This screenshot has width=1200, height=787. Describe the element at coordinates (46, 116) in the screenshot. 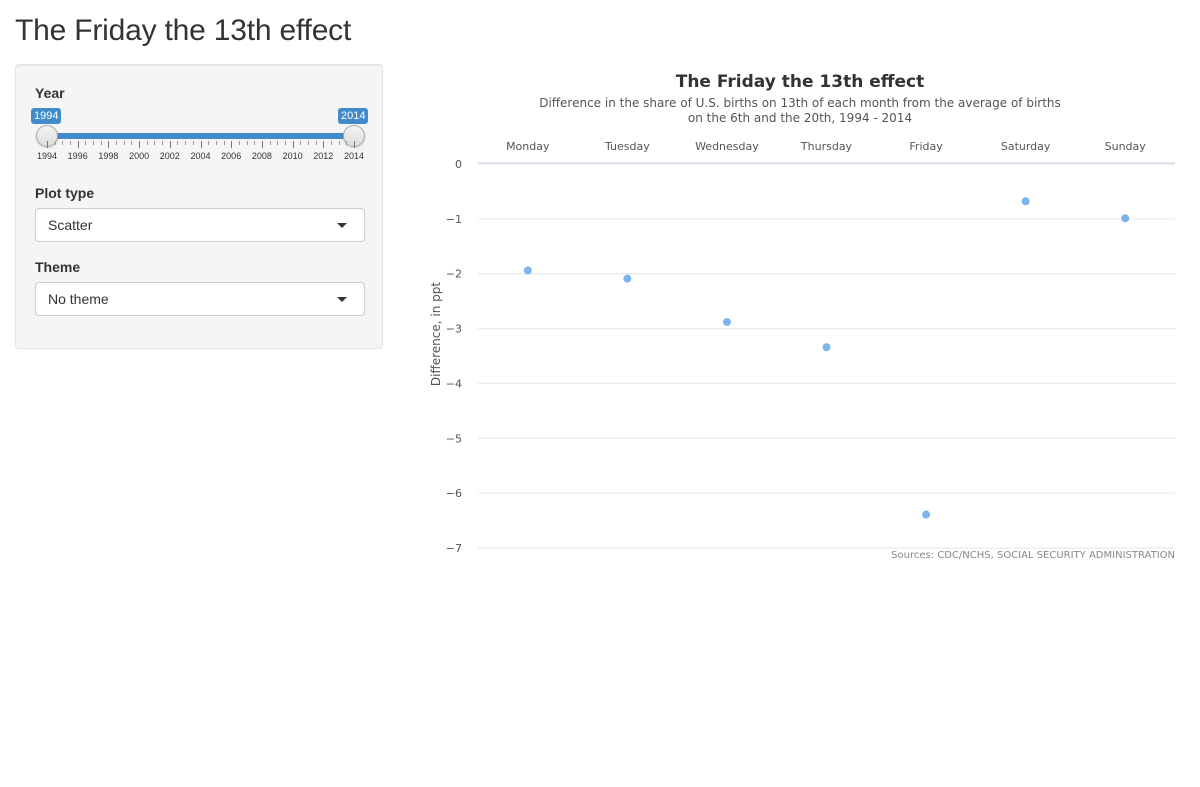

I see `slider-from-value: 1994` at that location.